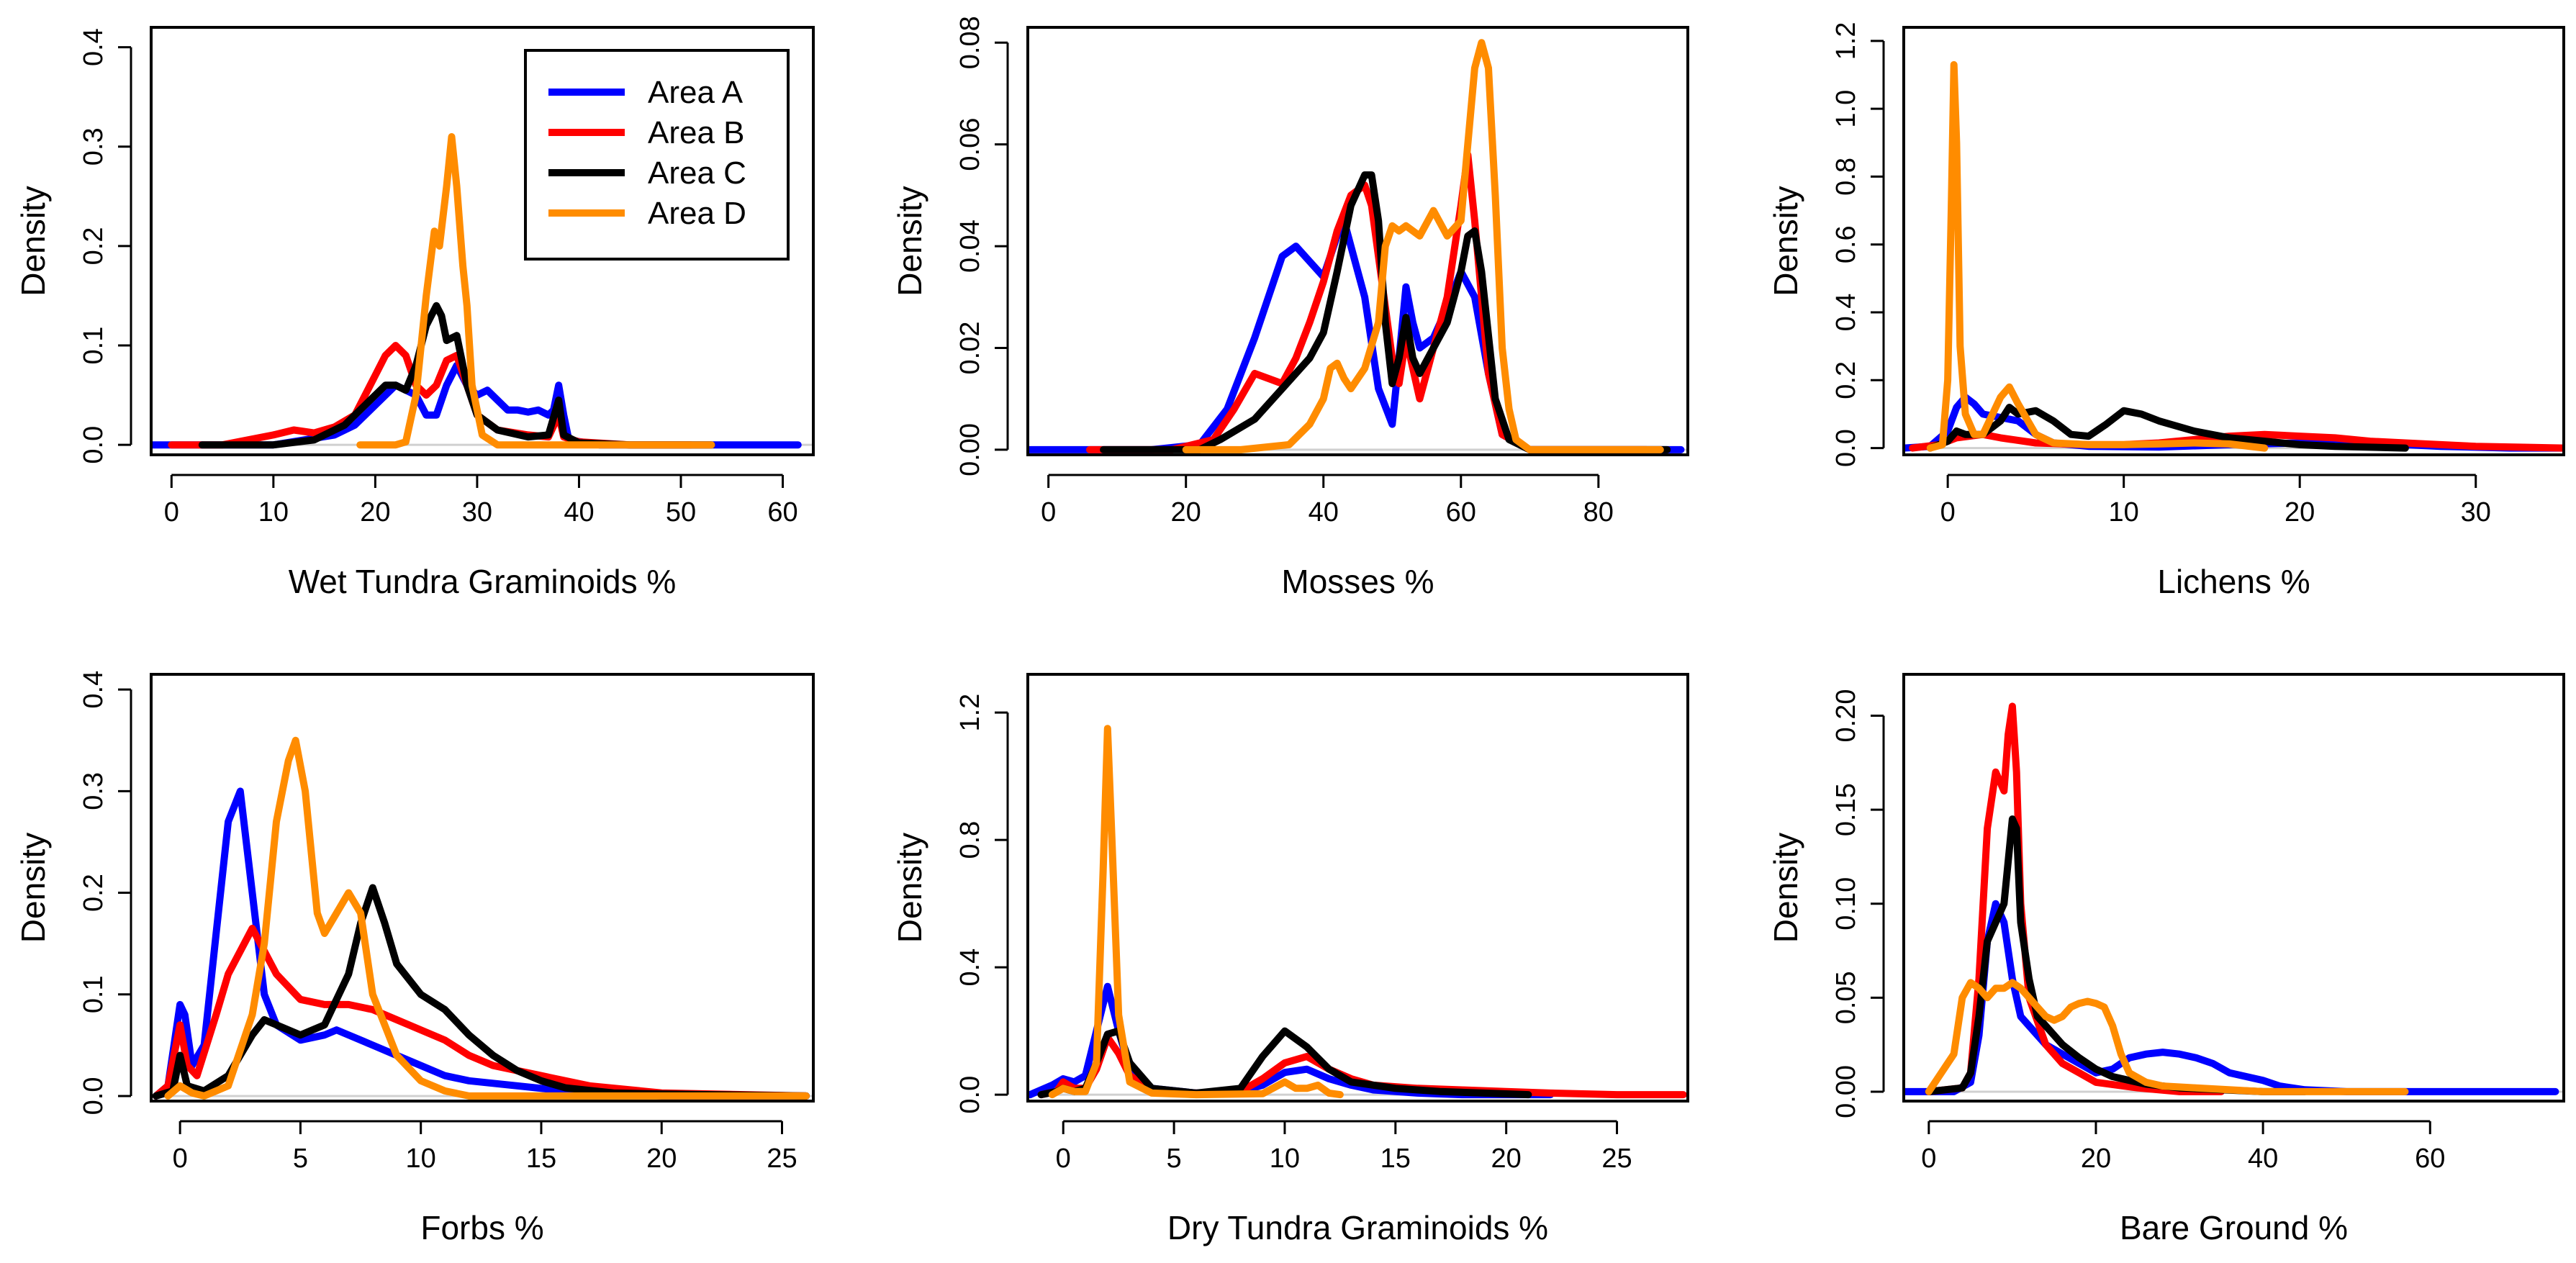 This screenshot has height=1263, width=2576. What do you see at coordinates (697, 132) in the screenshot?
I see `legend-label: Area B` at bounding box center [697, 132].